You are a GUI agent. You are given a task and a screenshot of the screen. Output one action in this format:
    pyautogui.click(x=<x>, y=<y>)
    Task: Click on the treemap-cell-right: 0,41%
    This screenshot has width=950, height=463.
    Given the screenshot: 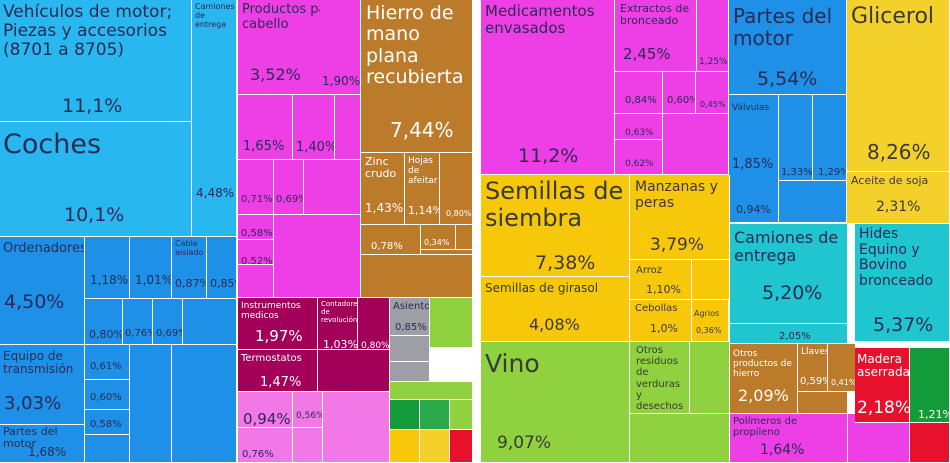 What is the action you would take?
    pyautogui.click(x=842, y=368)
    